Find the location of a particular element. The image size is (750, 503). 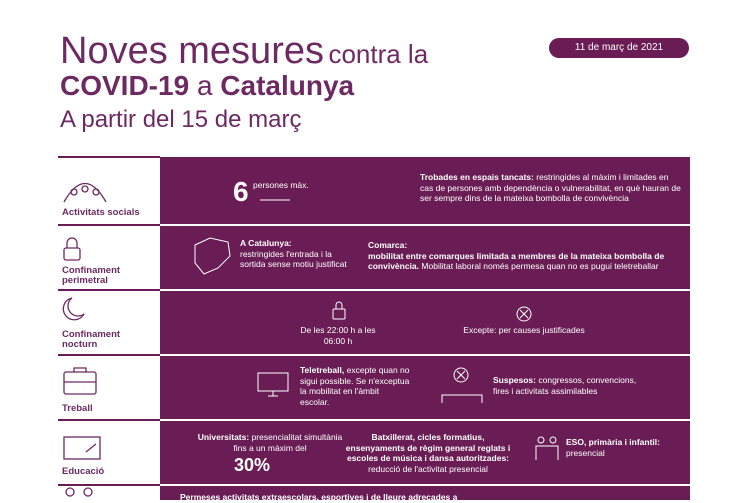

title-bold: Catalunya is located at coordinates (287, 85).